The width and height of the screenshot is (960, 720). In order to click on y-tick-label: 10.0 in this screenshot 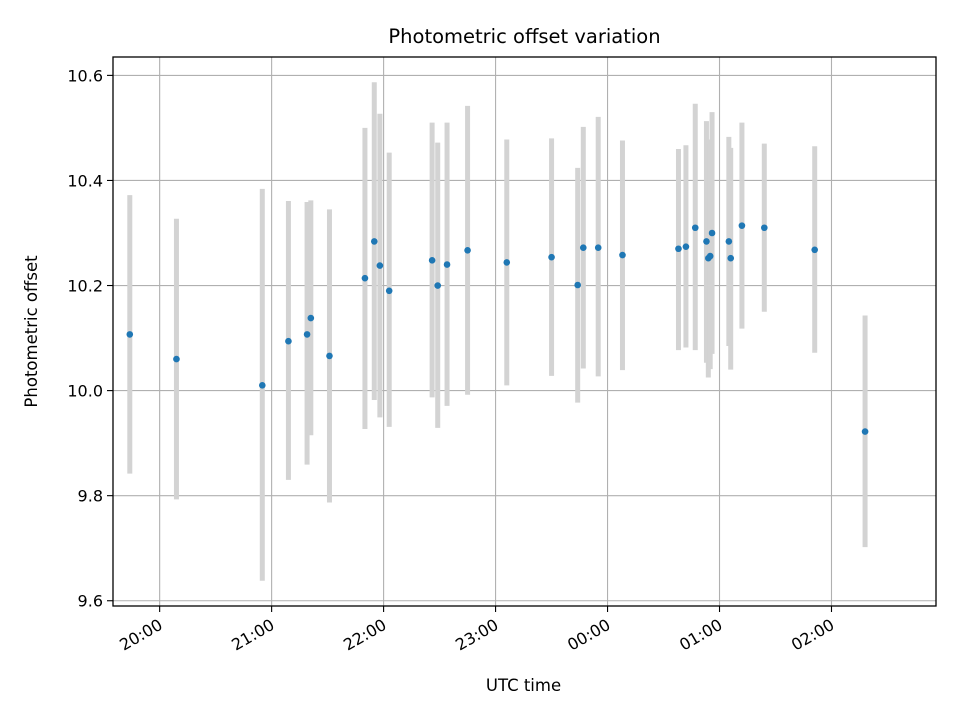, I will do `click(85, 391)`.